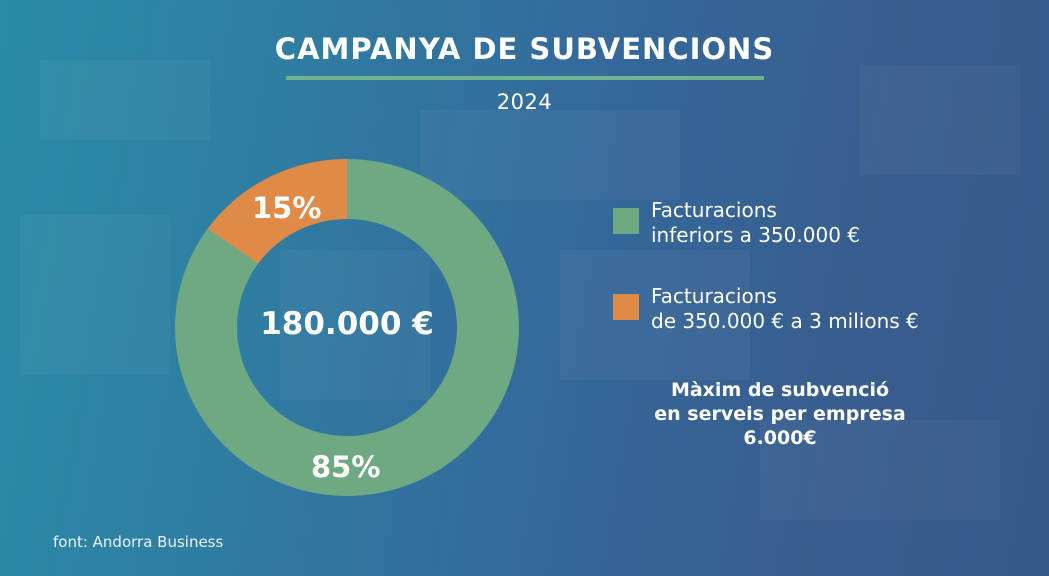 The width and height of the screenshot is (1049, 576). Describe the element at coordinates (626, 307) in the screenshot. I see `legend-swatch-orange` at that location.